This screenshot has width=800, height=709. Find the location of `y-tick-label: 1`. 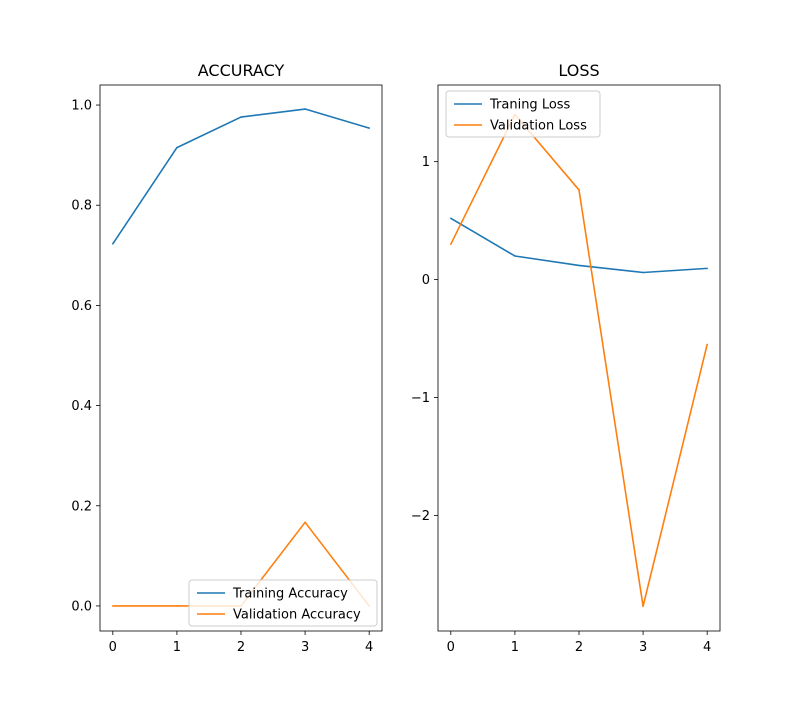

y-tick-label: 1 is located at coordinates (426, 162).